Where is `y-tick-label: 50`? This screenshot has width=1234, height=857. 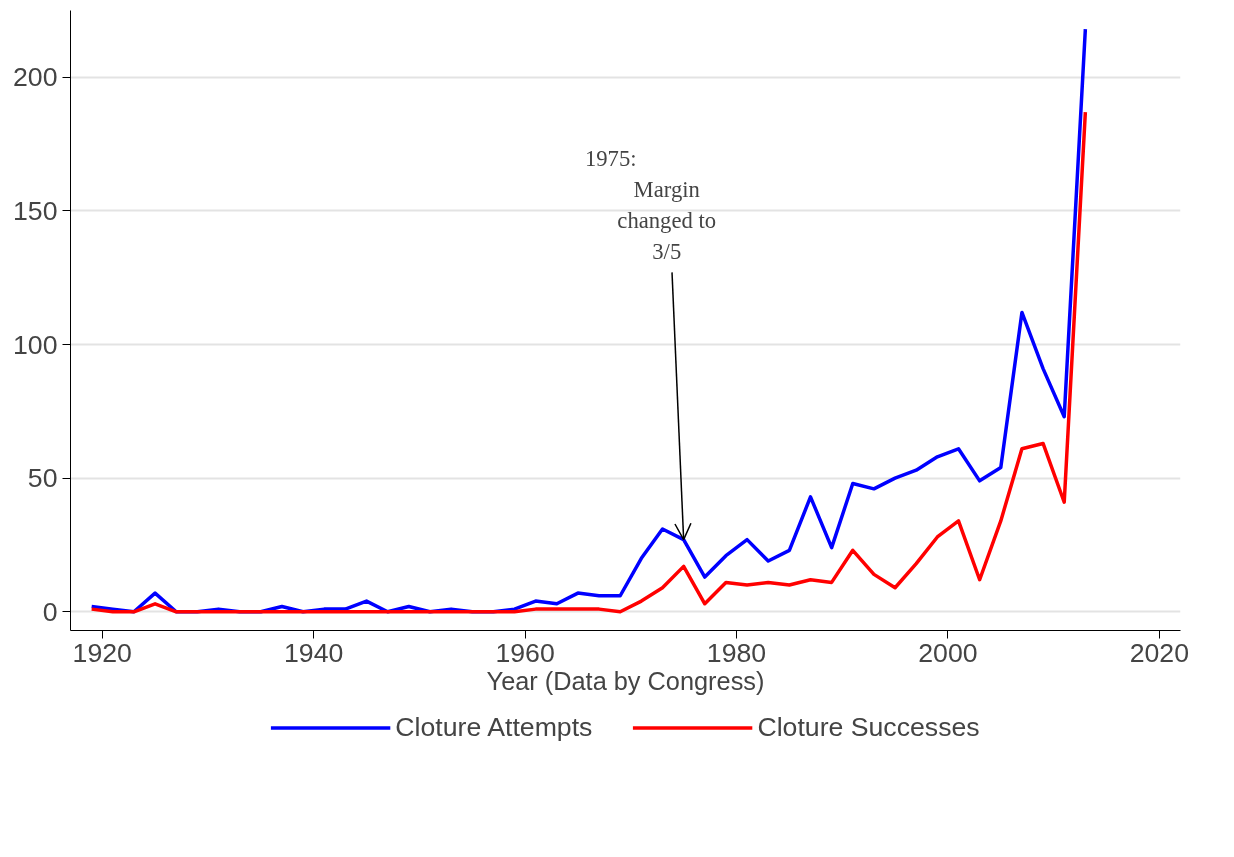 y-tick-label: 50 is located at coordinates (42, 478).